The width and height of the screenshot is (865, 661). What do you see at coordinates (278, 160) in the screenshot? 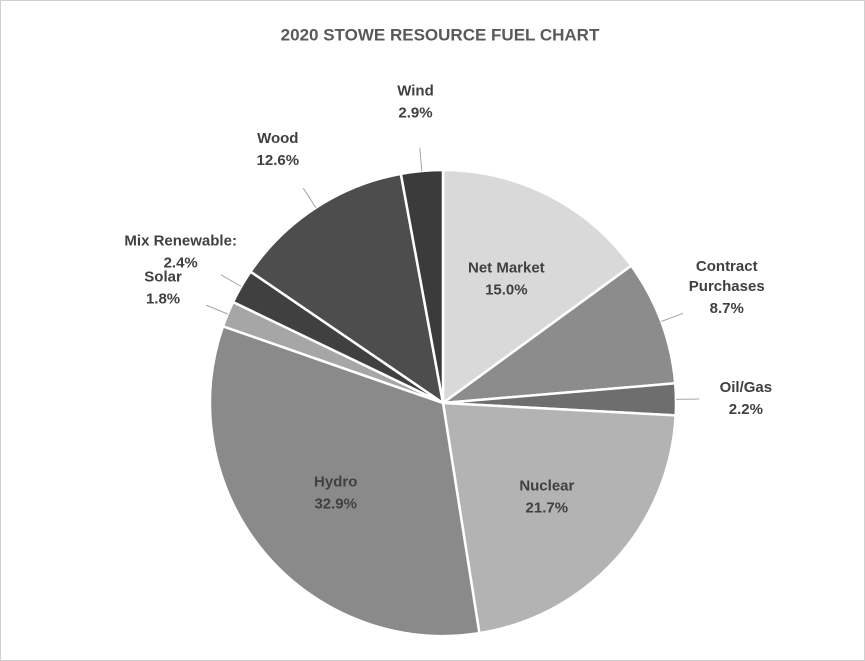
I see `data-label-value: 12.6%` at bounding box center [278, 160].